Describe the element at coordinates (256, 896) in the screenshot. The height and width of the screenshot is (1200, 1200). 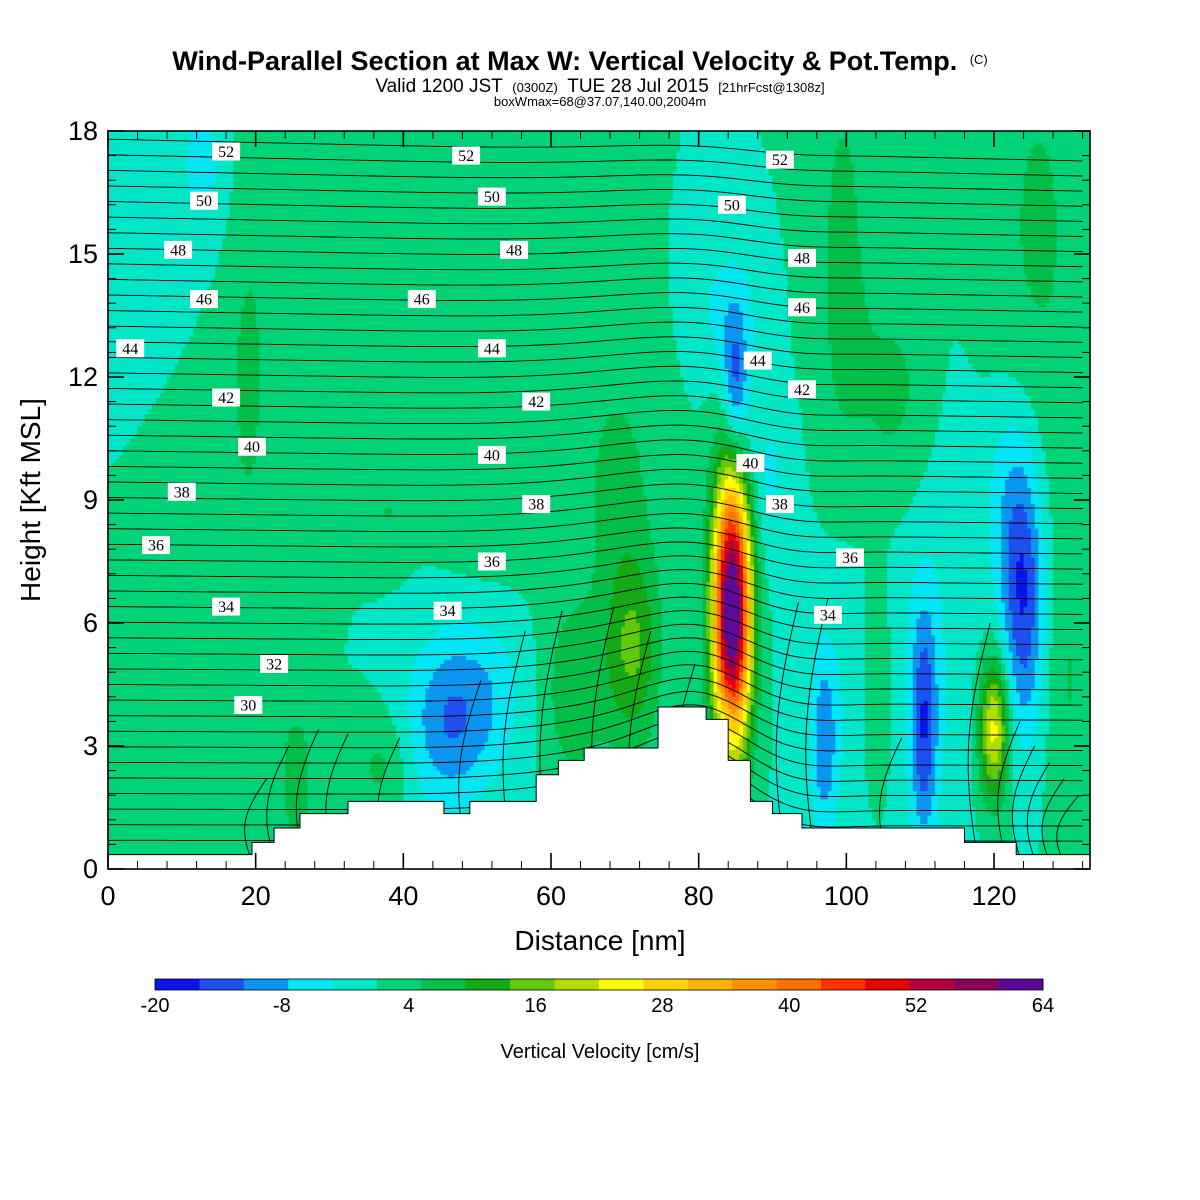
I see `x-tick-label: 20` at that location.